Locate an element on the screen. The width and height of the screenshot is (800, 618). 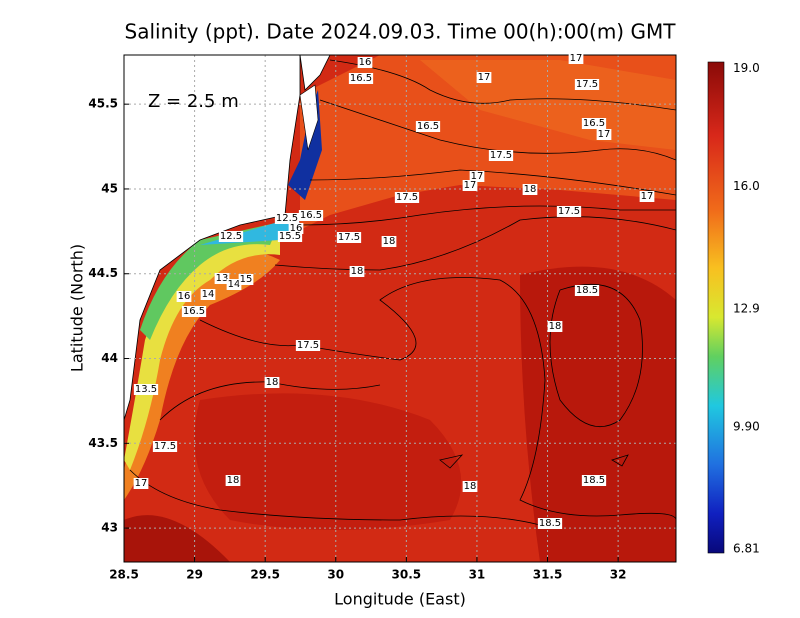
x-tick-label: 29.5 is located at coordinates (265, 575).